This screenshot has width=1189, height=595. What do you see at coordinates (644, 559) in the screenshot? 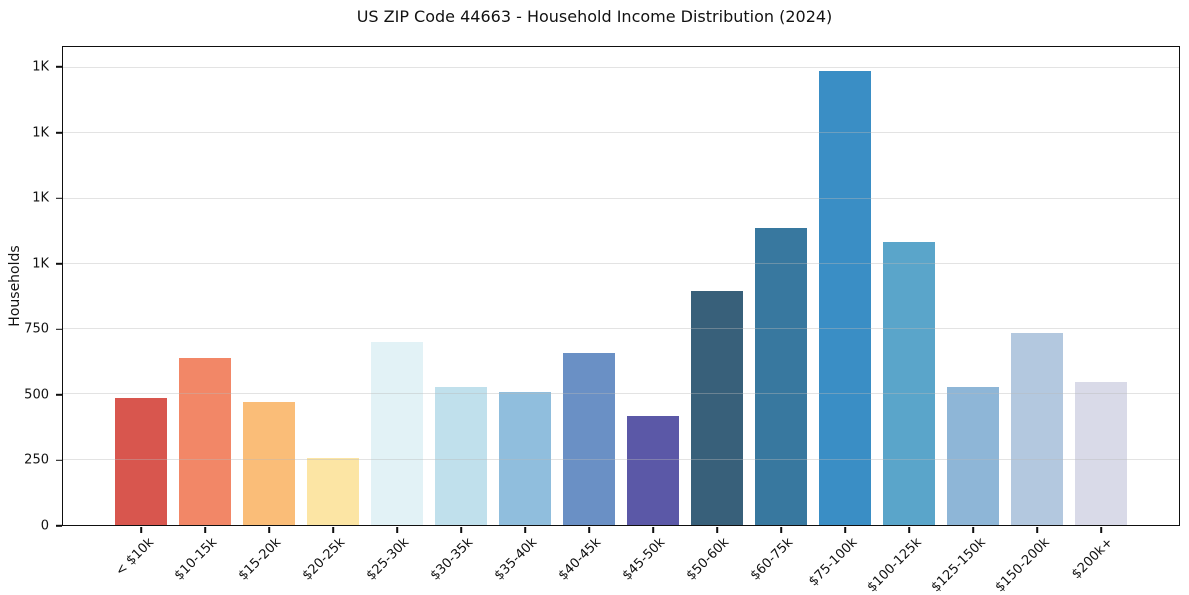
I see `x-tick-label: $45-50k` at bounding box center [644, 559].